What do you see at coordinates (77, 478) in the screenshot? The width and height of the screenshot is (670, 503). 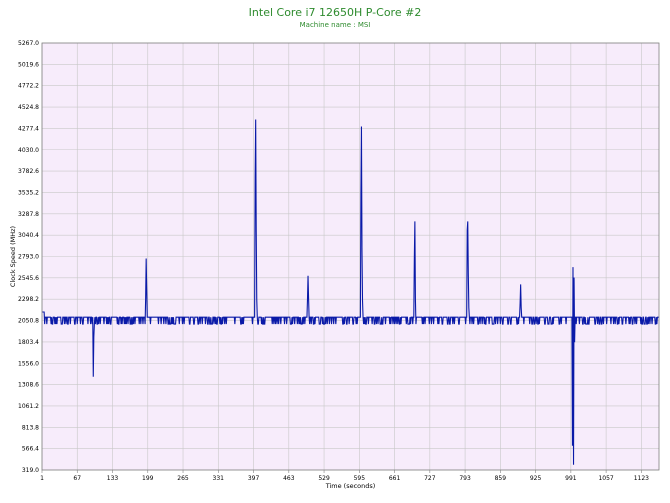 I see `x-tick-label: 67` at bounding box center [77, 478].